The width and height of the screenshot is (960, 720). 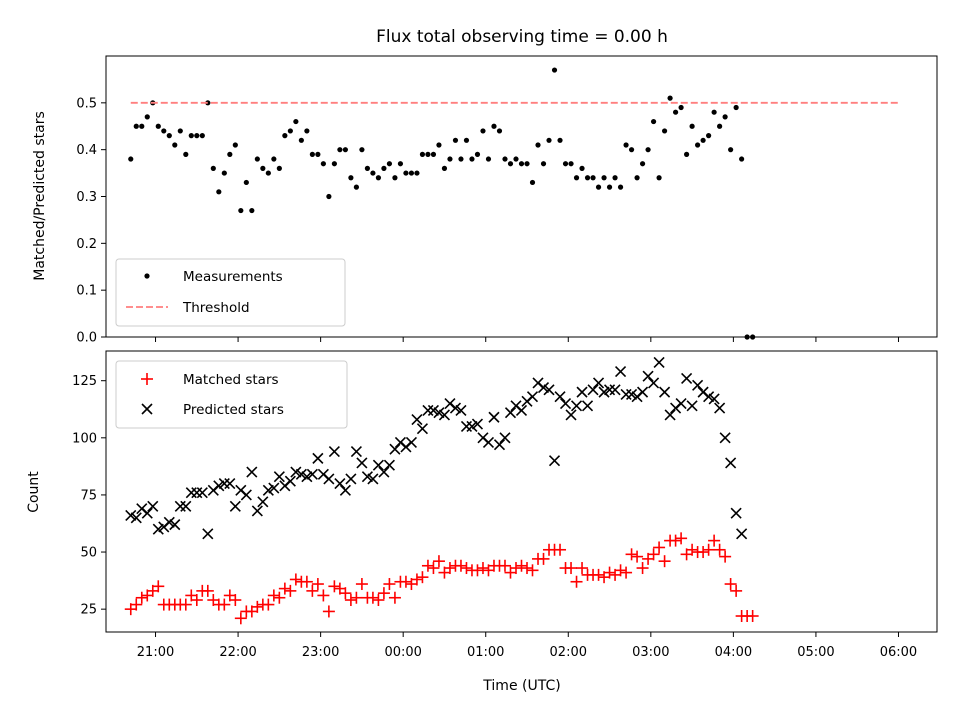 I want to click on legend-predicted-marker, so click(x=147, y=409).